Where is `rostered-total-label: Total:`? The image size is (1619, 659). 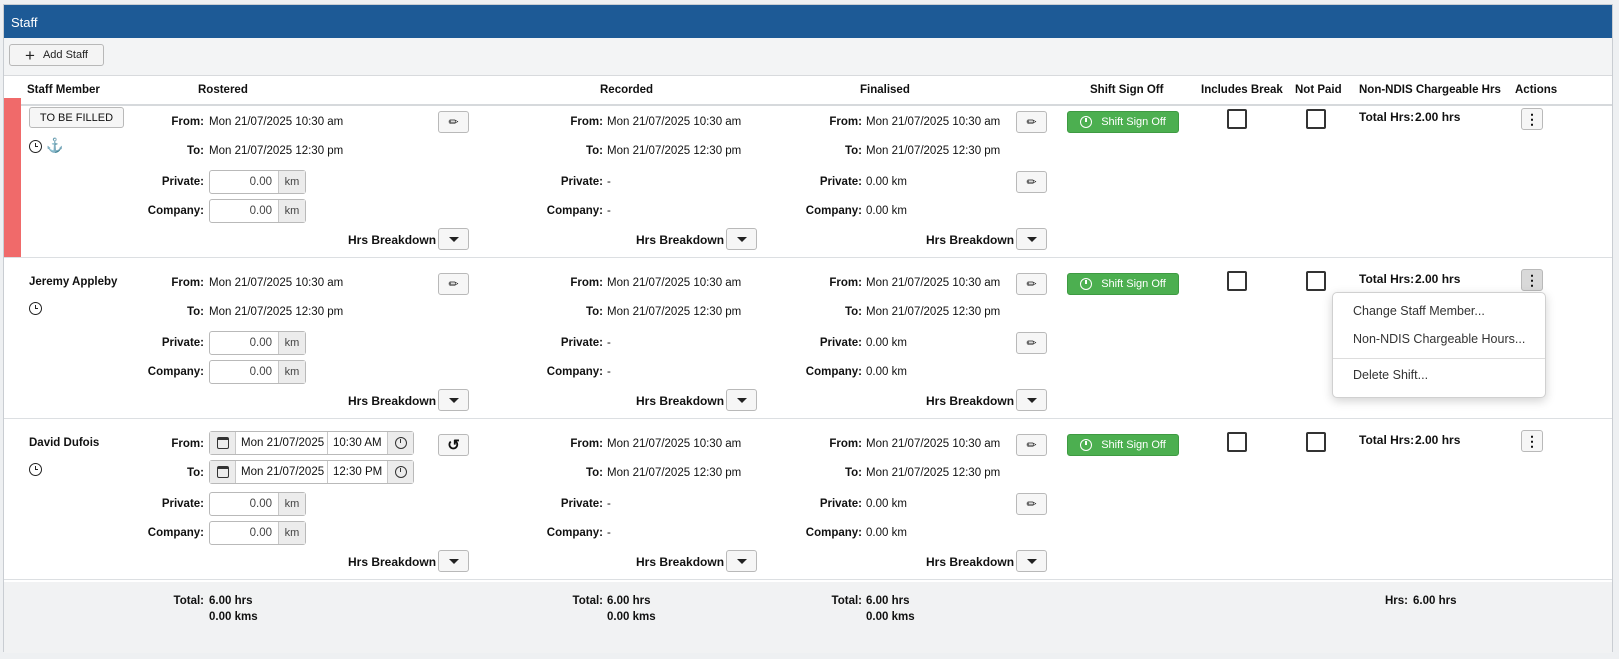
rostered-total-label: Total: is located at coordinates (188, 601).